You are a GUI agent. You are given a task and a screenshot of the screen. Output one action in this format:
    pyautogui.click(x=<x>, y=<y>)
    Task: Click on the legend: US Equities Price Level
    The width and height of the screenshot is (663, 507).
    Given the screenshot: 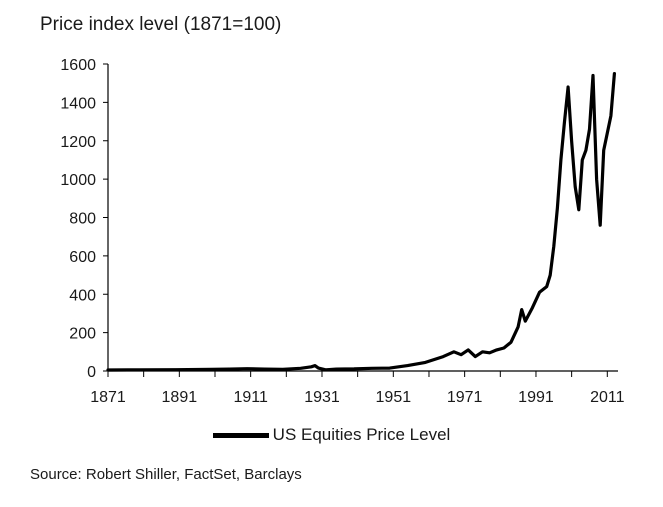 What is the action you would take?
    pyautogui.click(x=331, y=435)
    